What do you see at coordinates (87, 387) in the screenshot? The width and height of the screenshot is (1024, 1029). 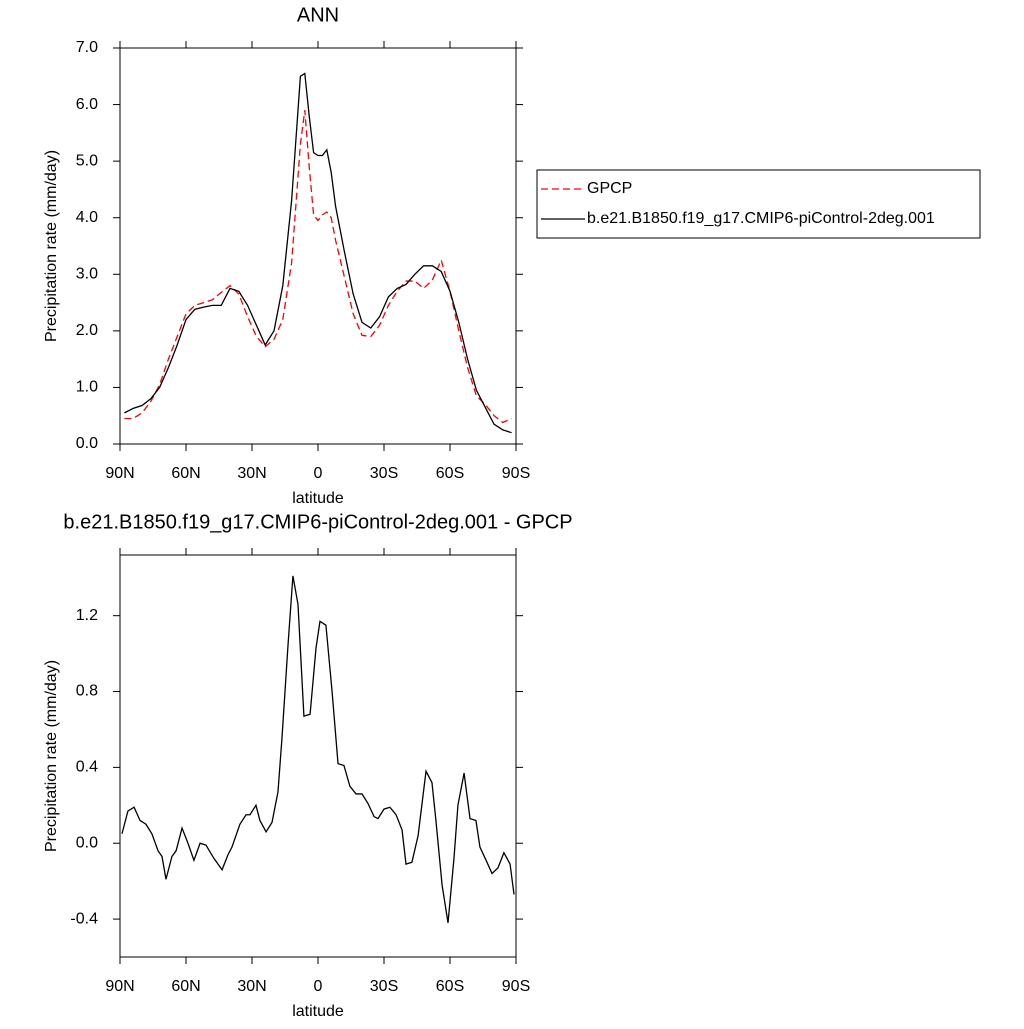 I see `y-tick-label: 1.0` at bounding box center [87, 387].